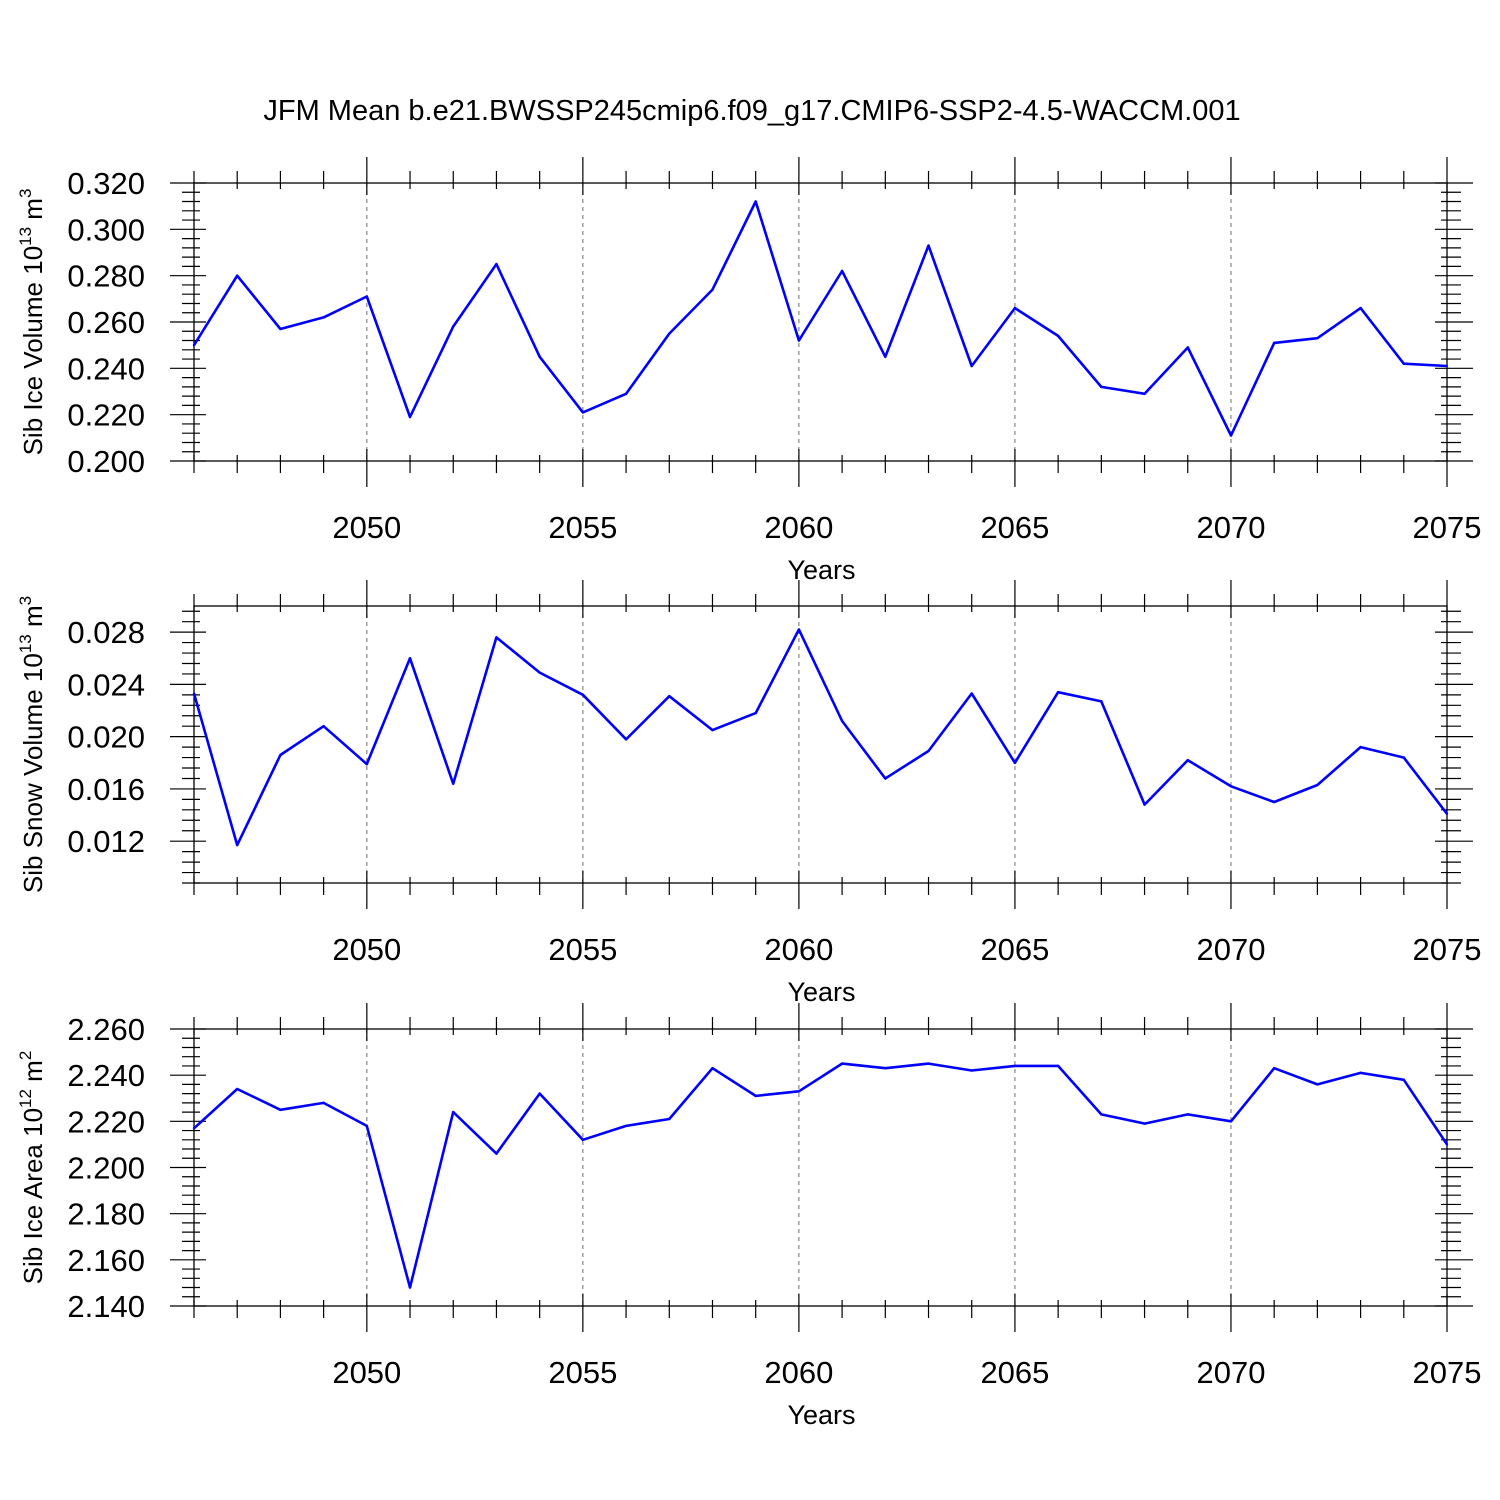  I want to click on y-tick-label: 2.140, so click(106, 1306).